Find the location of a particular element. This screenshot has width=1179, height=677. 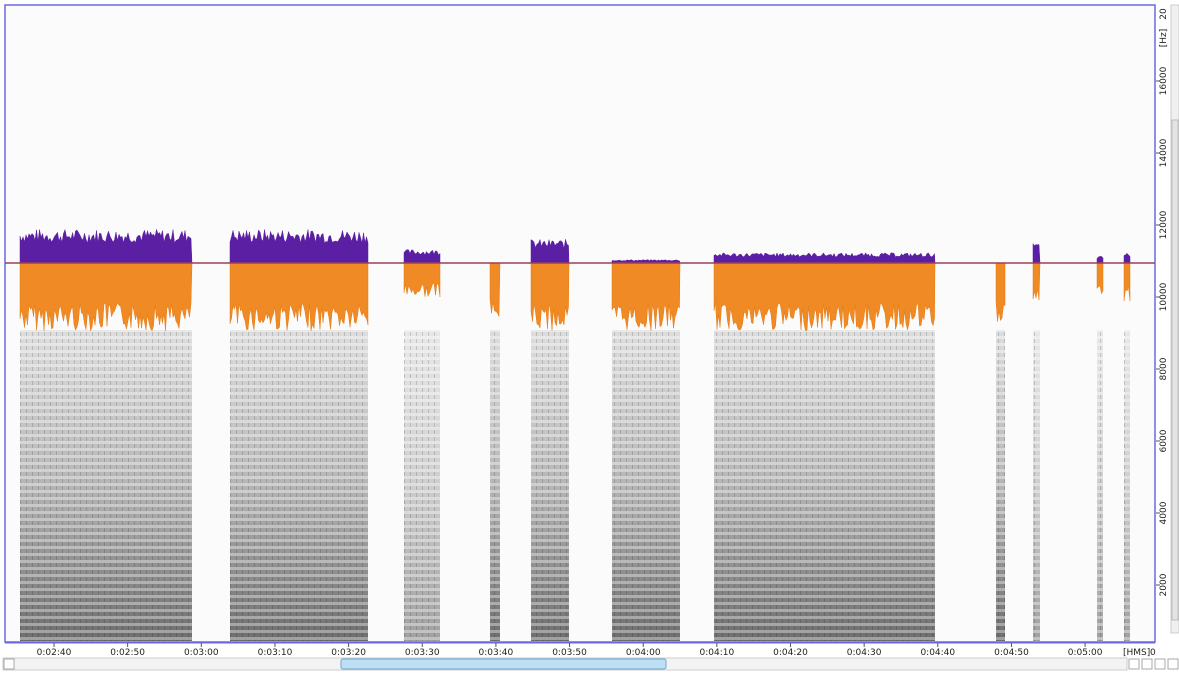

freq-unit: [Hz] is located at coordinates (1164, 38).